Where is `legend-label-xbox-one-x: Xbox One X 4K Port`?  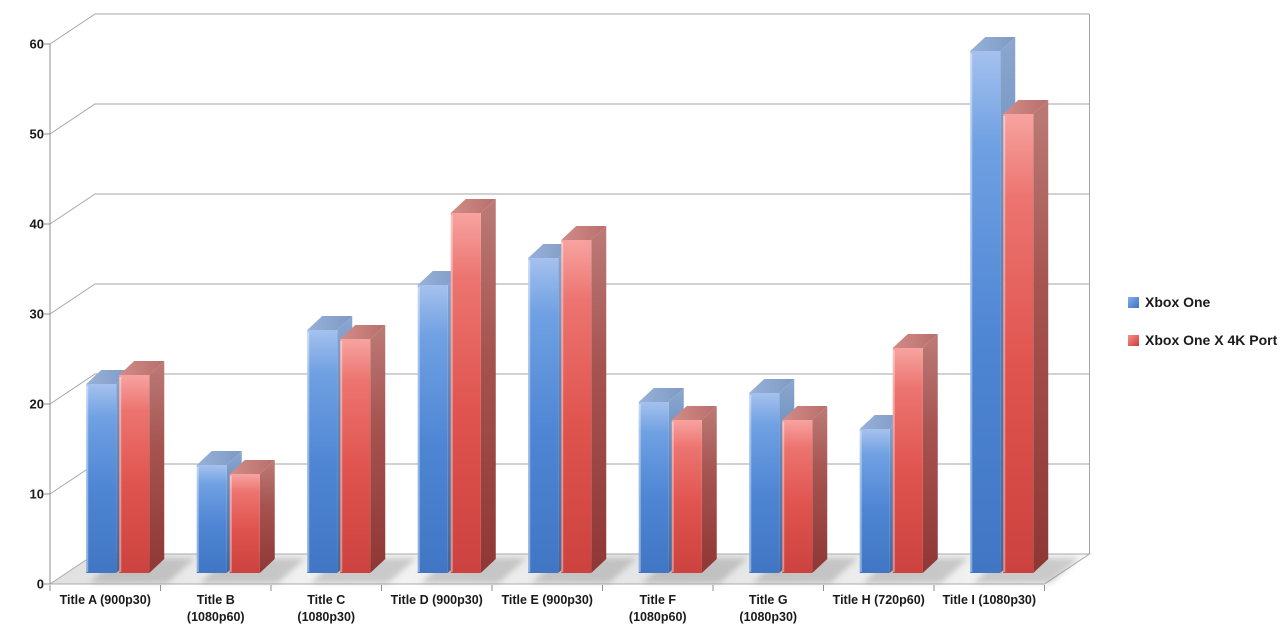
legend-label-xbox-one-x: Xbox One X 4K Port is located at coordinates (1211, 340).